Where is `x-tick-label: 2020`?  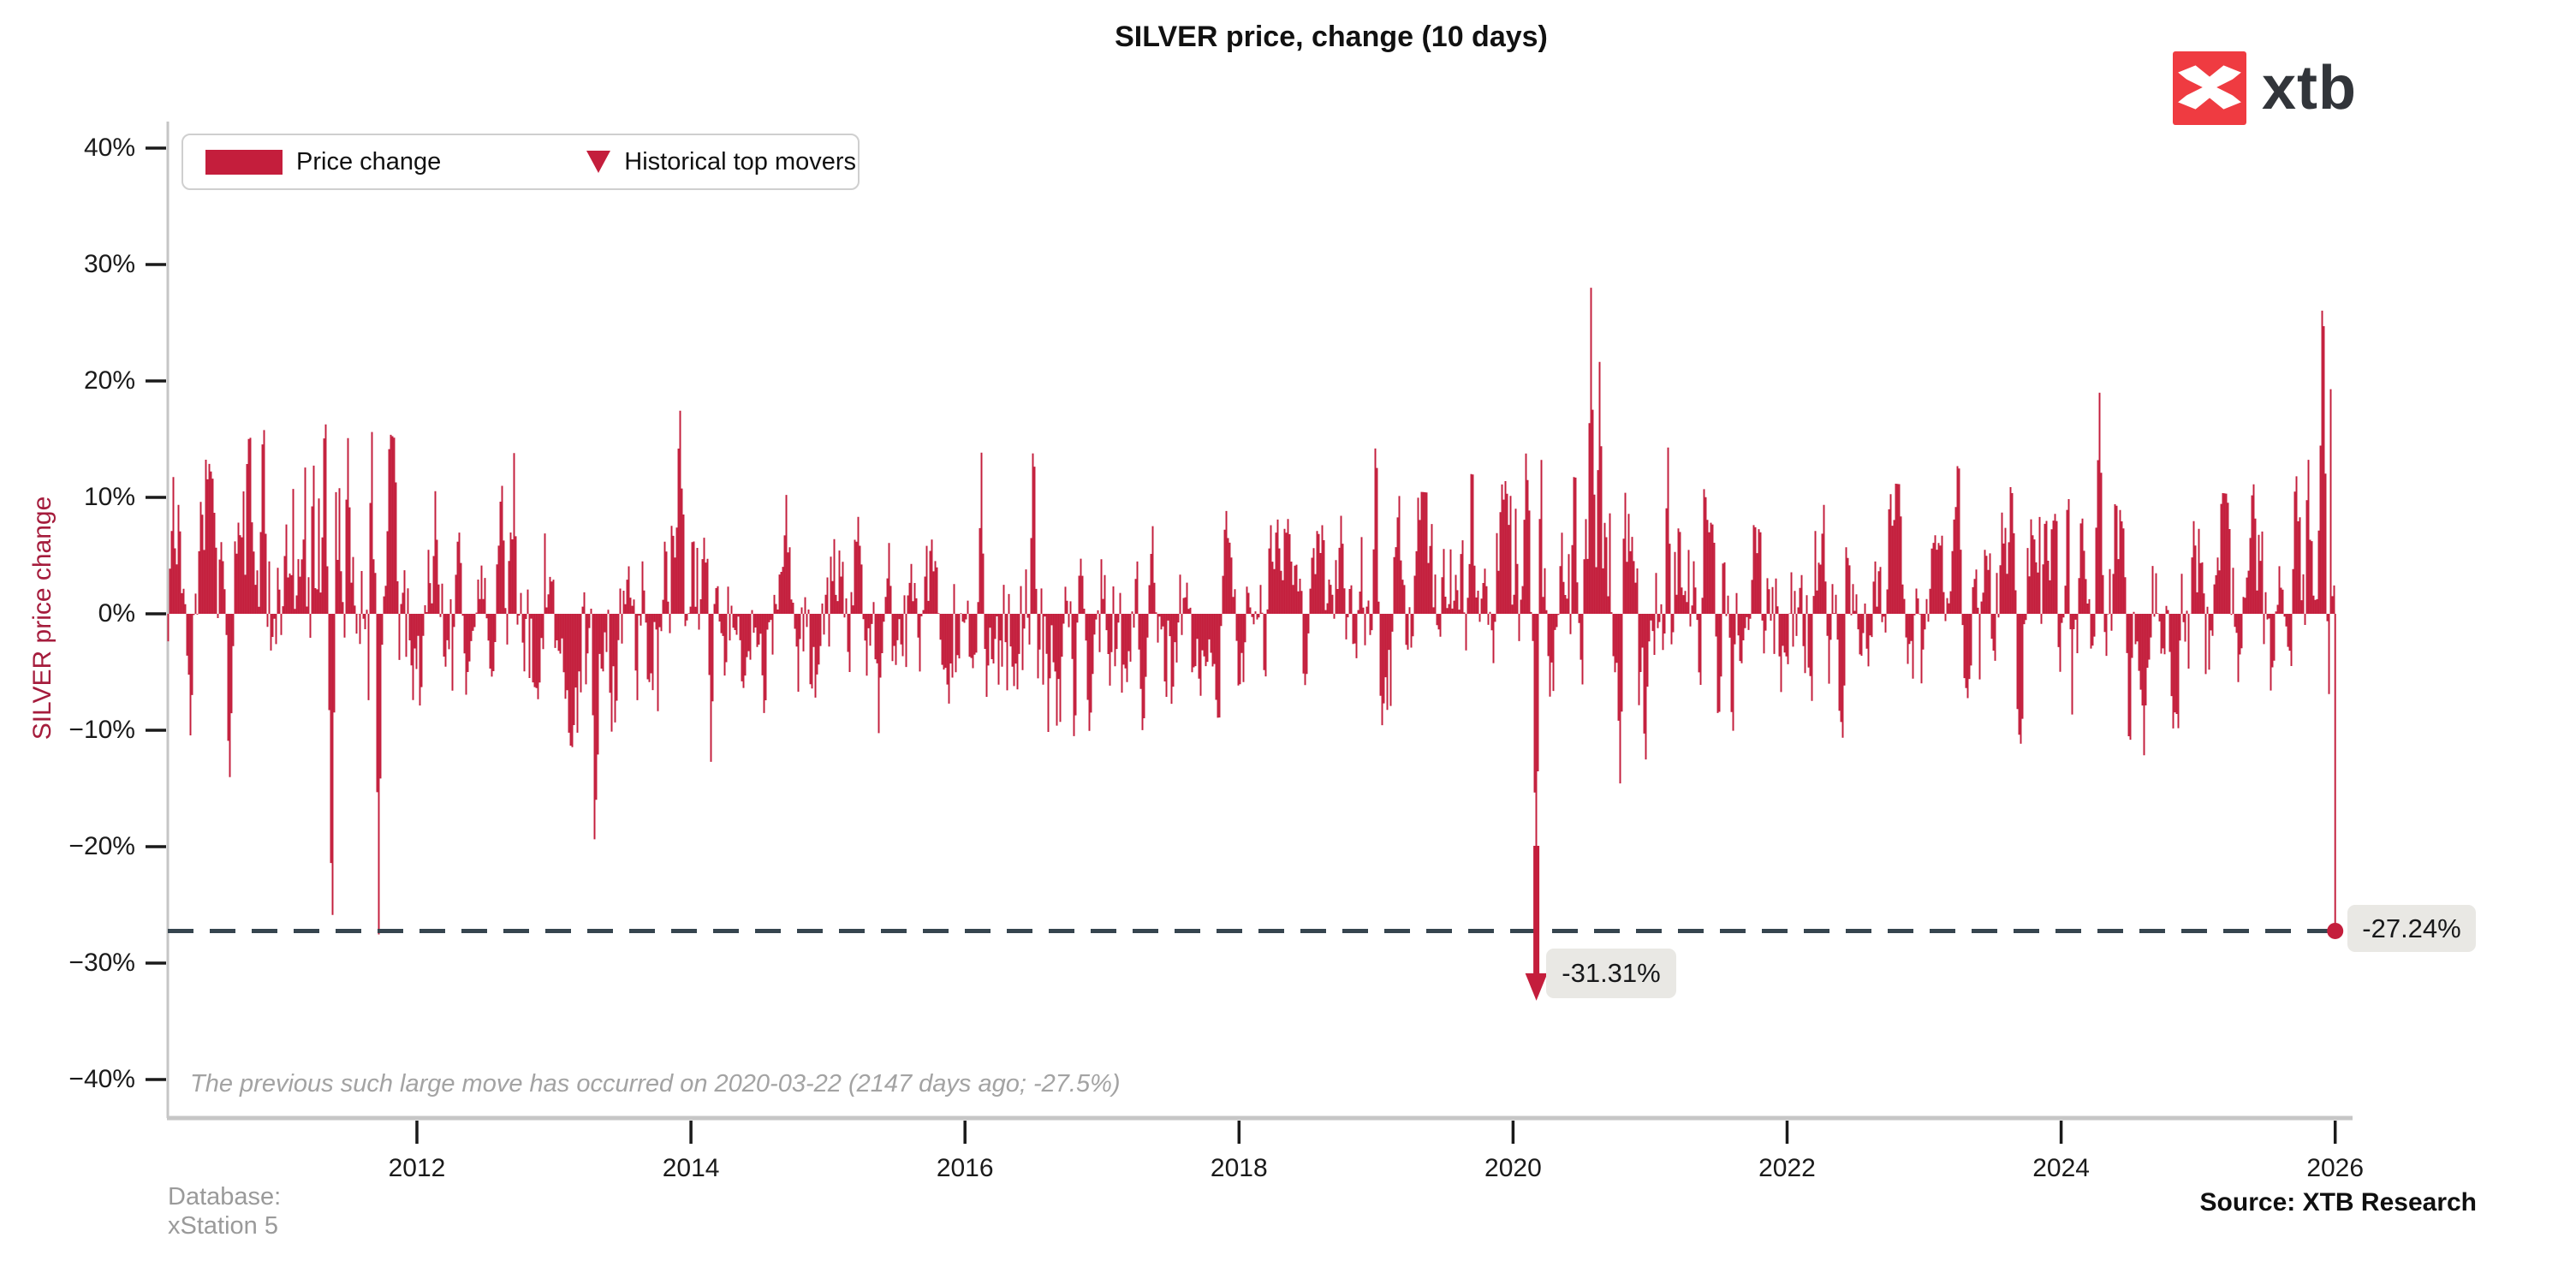
x-tick-label: 2020 is located at coordinates (1513, 1168).